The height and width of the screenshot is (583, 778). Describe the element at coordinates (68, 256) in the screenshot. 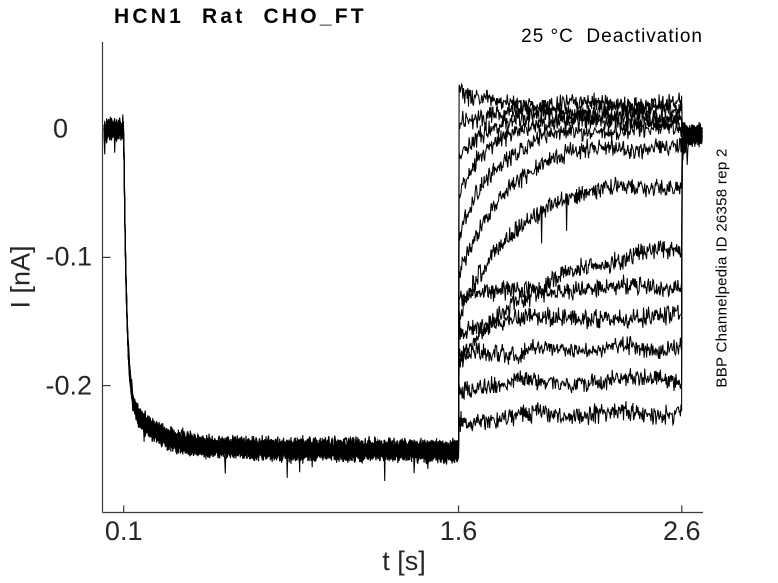

I see `y-tick-label: -0.1` at that location.